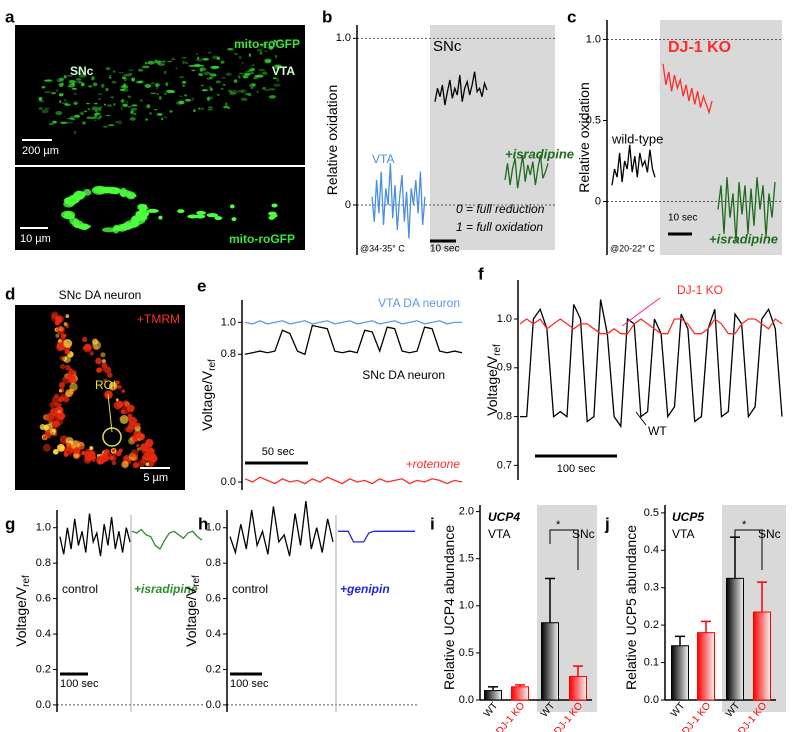 The width and height of the screenshot is (800, 732). I want to click on y-axis-label: Relative oxidation, so click(584, 137).